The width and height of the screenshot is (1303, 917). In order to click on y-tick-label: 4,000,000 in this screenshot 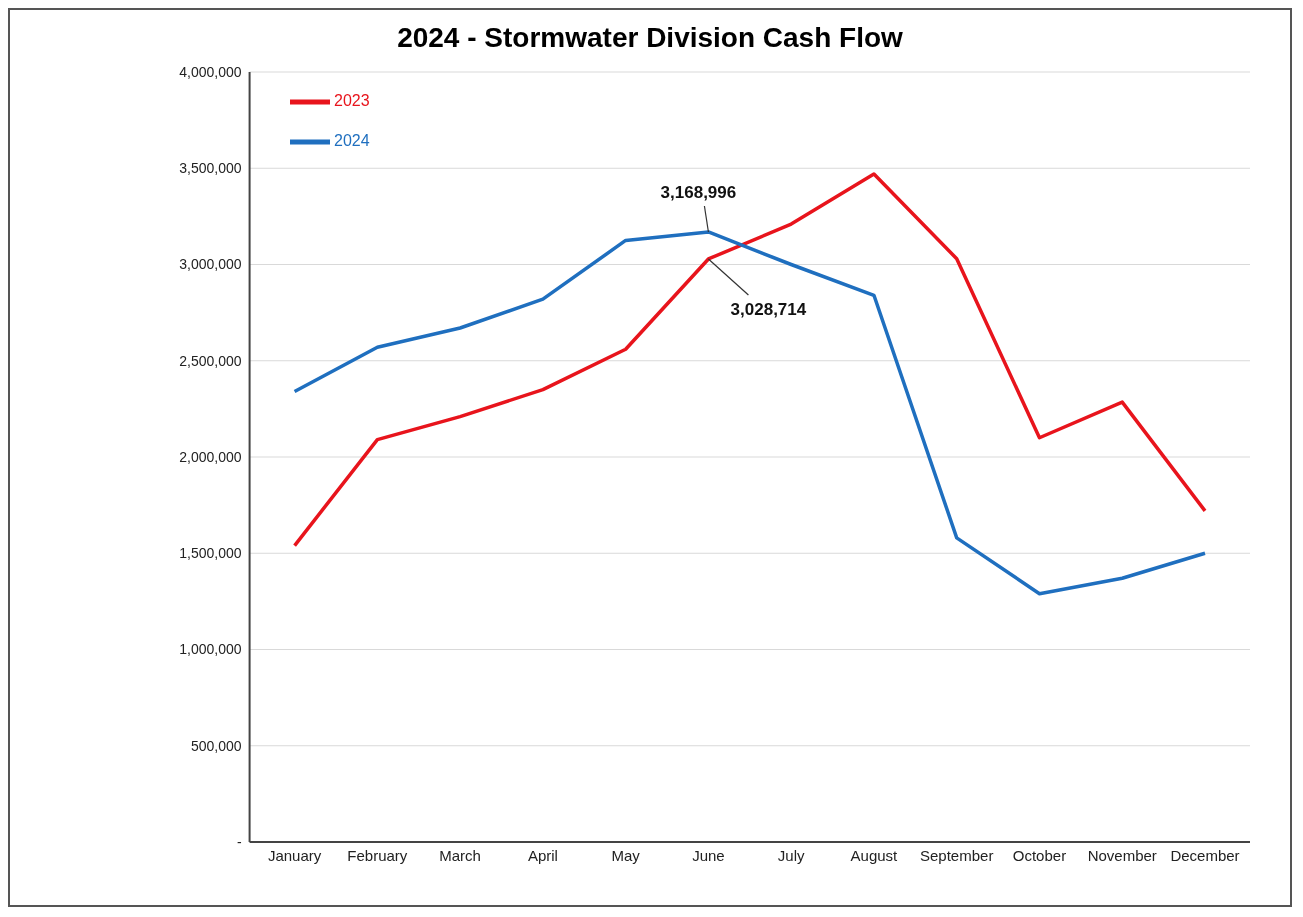, I will do `click(210, 71)`.